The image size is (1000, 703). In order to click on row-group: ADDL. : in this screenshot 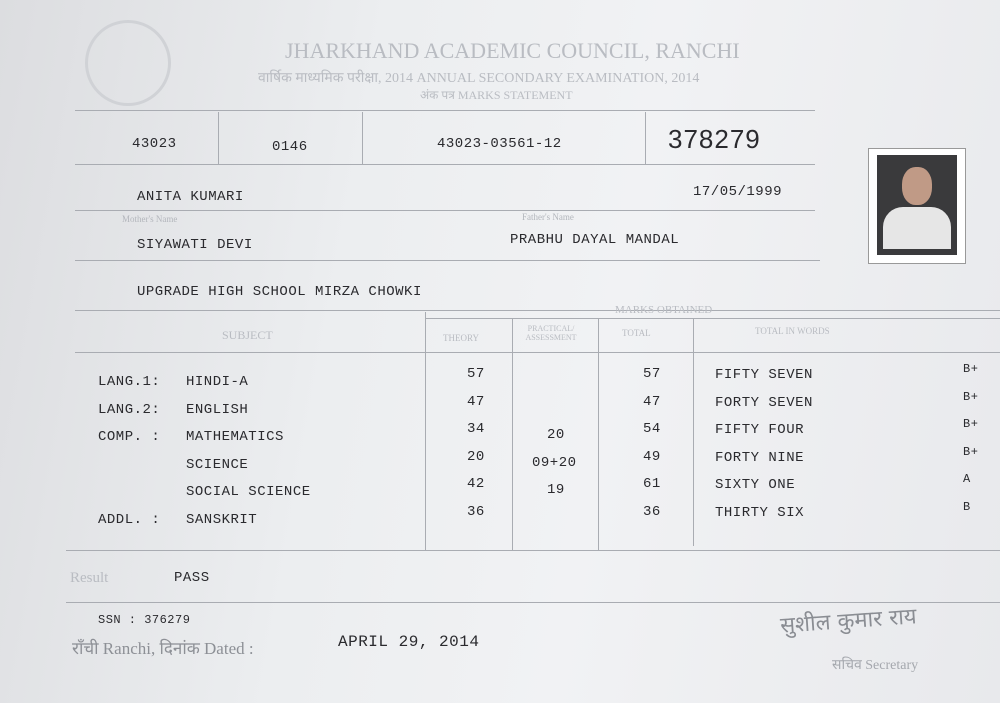, I will do `click(129, 519)`.